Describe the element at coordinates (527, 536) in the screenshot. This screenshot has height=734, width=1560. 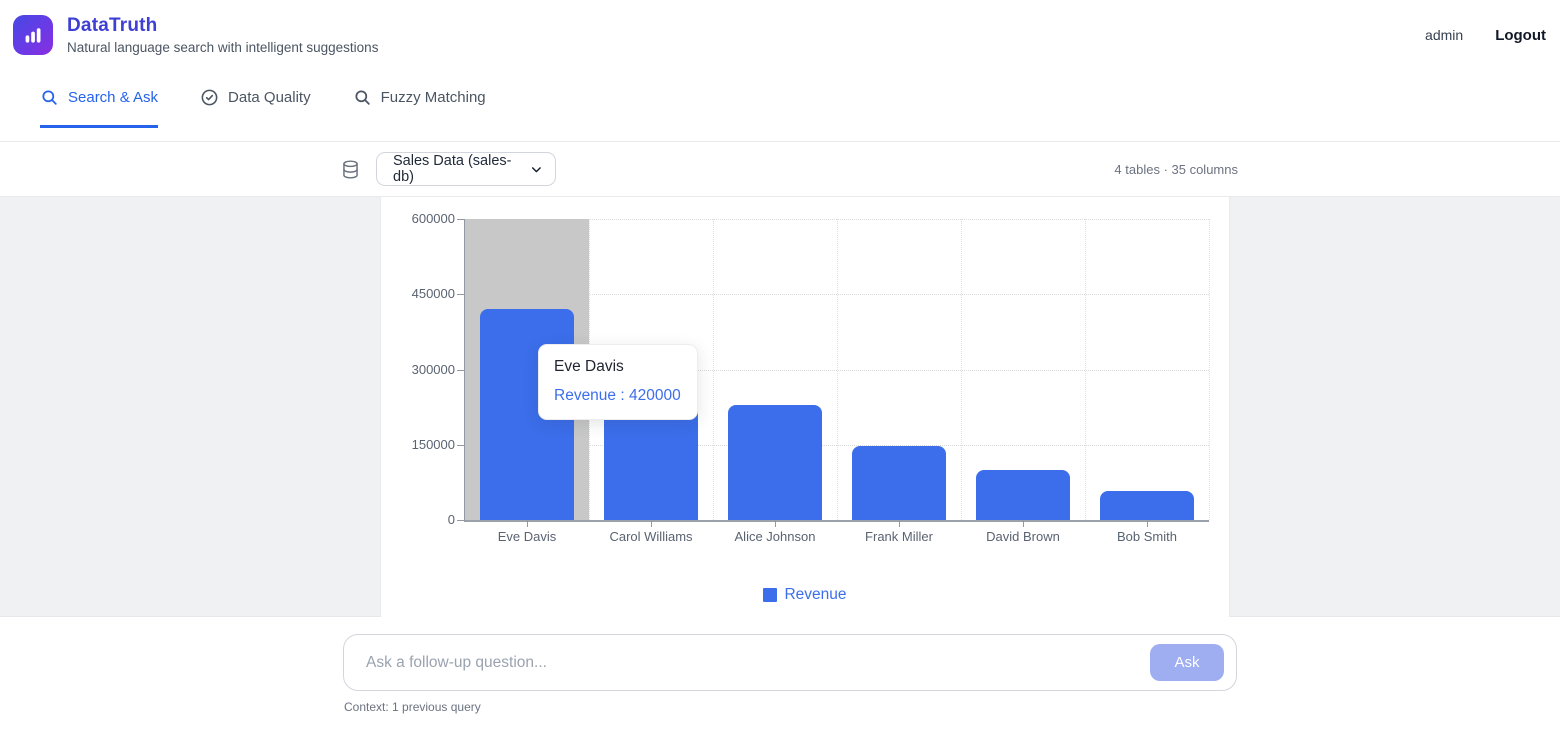
I see `x-axis-label: Eve Davis` at that location.